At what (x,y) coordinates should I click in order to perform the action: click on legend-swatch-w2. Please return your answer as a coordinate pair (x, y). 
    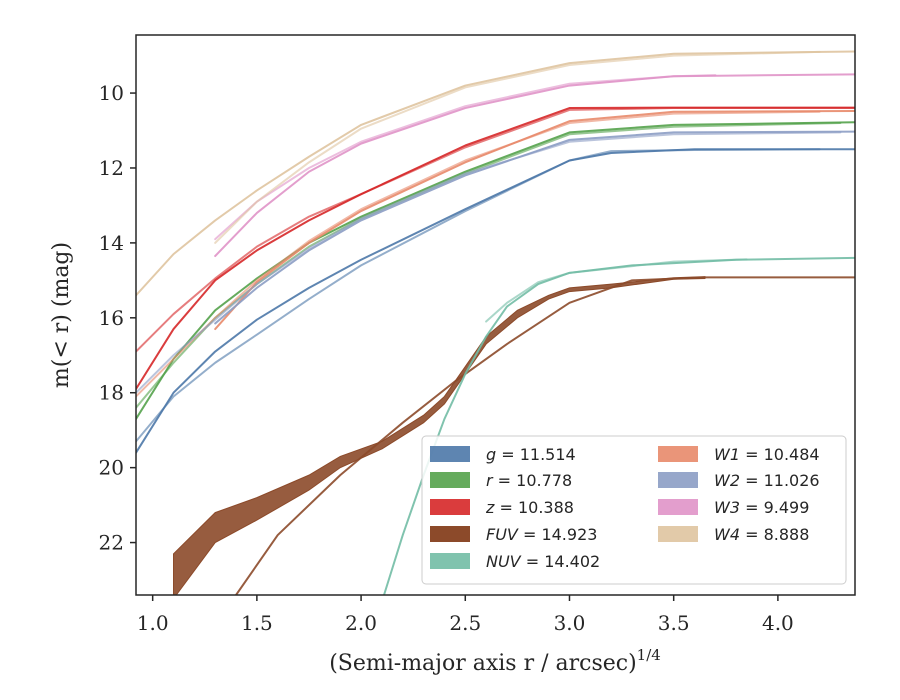
    Looking at the image, I should click on (678, 480).